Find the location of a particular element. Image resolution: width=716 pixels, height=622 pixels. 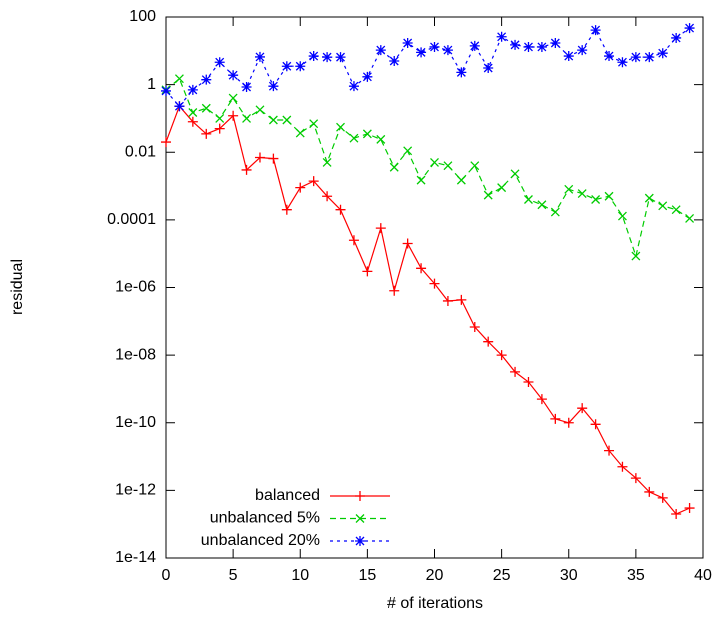

y-tick-label: 1e-12 is located at coordinates (135, 490).